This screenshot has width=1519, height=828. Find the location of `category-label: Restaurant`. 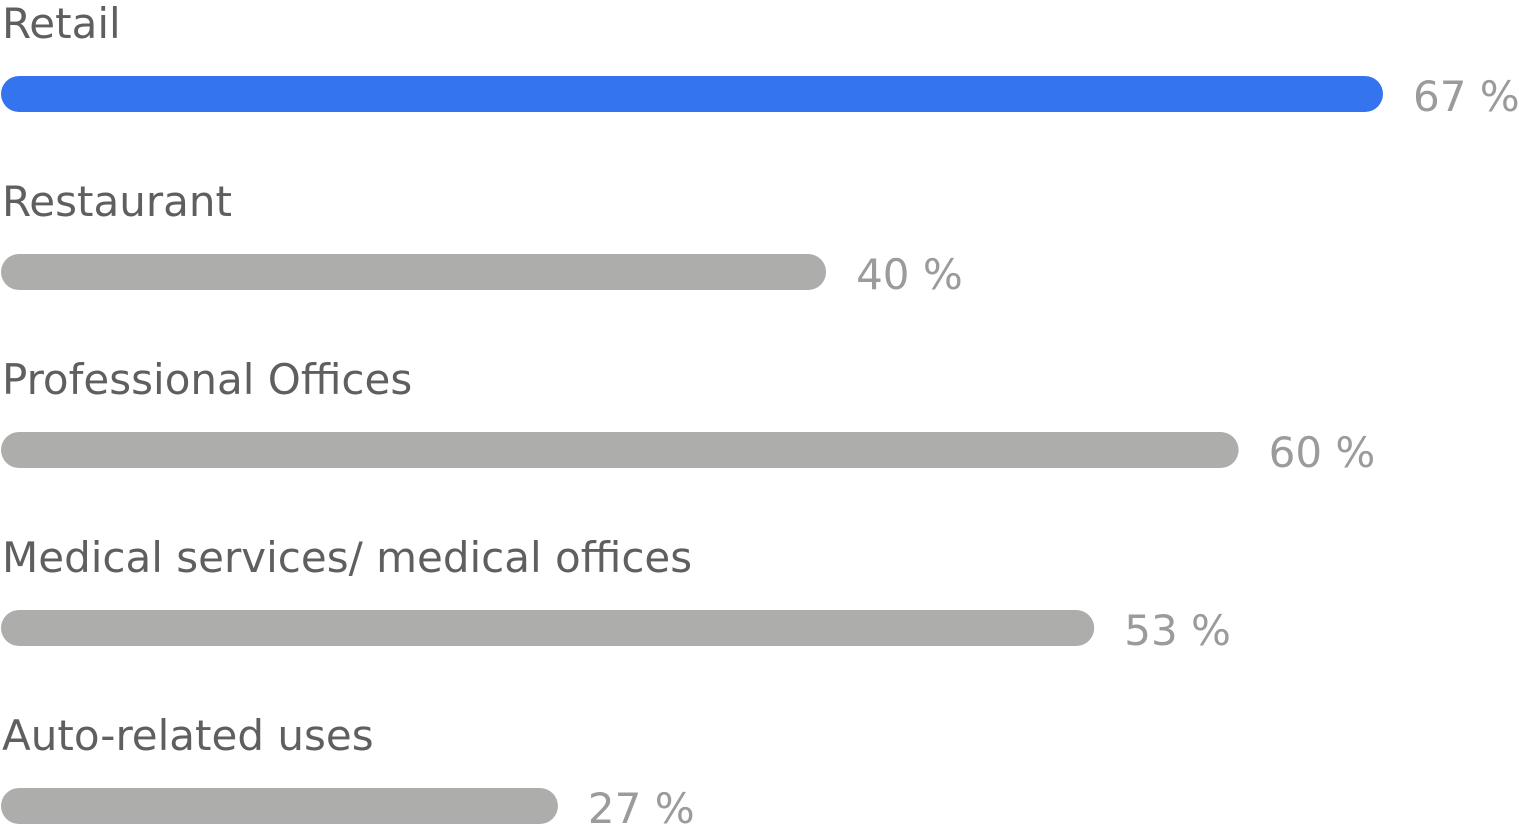

category-label: Restaurant is located at coordinates (117, 201).